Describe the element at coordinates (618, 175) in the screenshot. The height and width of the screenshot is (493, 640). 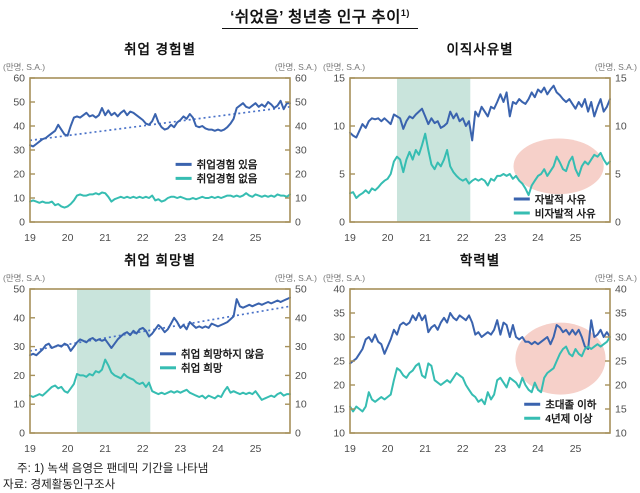
I see `y-tick-label-right: 5` at that location.